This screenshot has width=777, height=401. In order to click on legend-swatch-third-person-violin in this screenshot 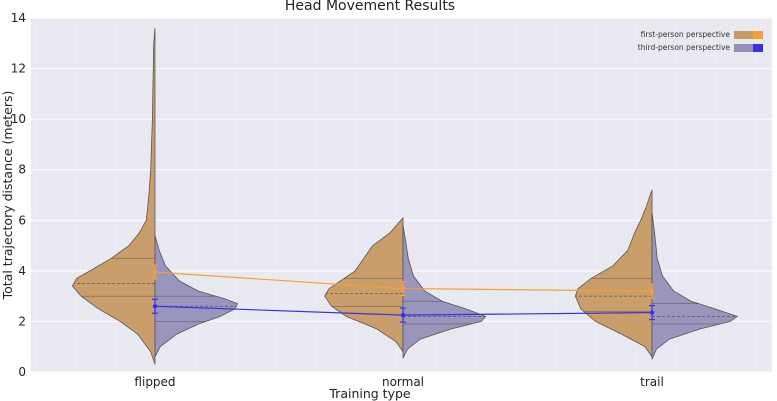, I will do `click(743, 48)`.